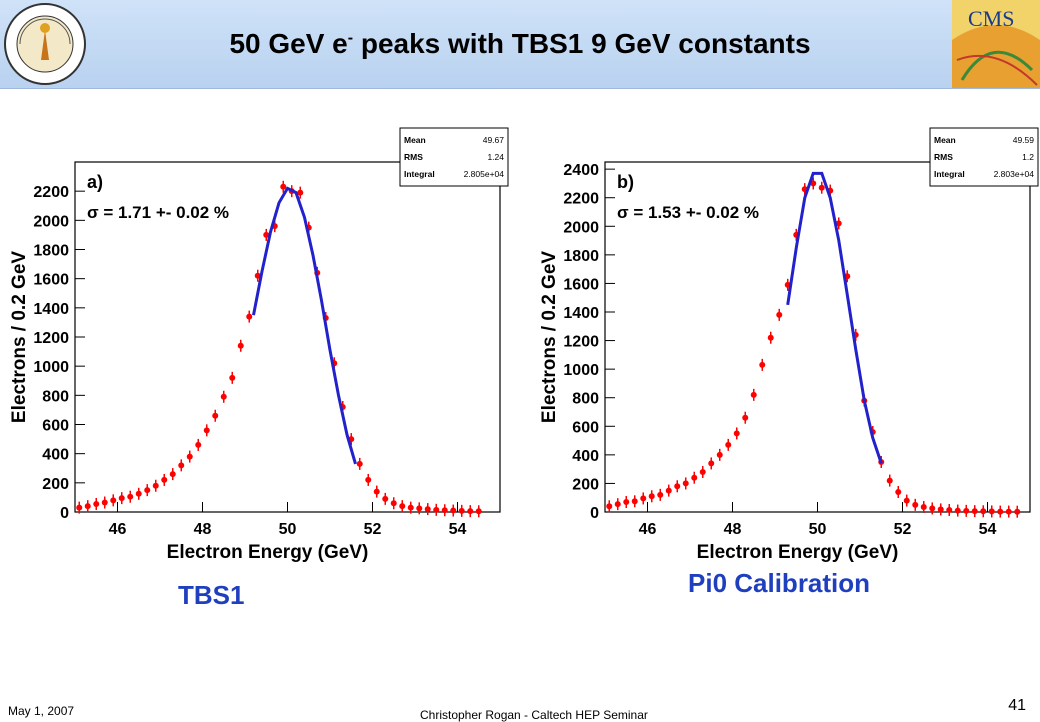 Image resolution: width=1040 pixels, height=722 pixels. Describe the element at coordinates (581, 199) in the screenshot. I see `y-tick-label: 2200` at that location.